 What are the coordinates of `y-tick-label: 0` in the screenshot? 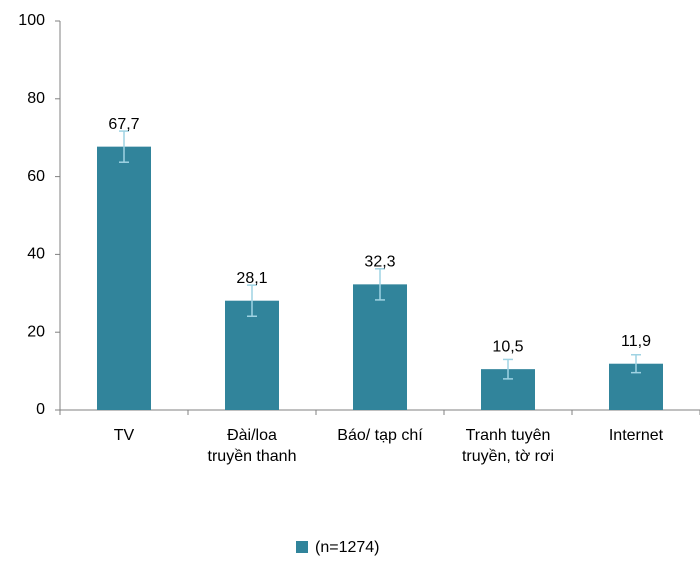 It's located at (40, 409).